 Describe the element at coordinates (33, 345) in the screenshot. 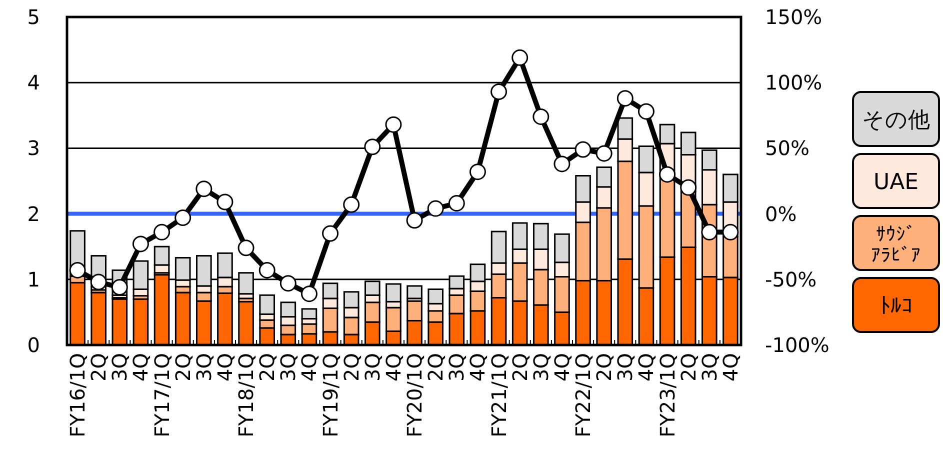

I see `y-tick-label: 0` at that location.